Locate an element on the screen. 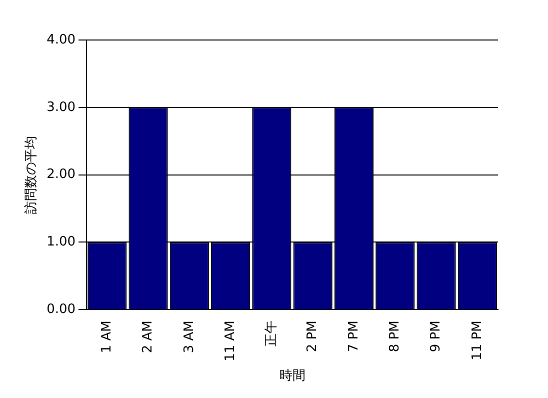 The width and height of the screenshot is (548, 398). y-tick-label: 1.00 is located at coordinates (61, 242).